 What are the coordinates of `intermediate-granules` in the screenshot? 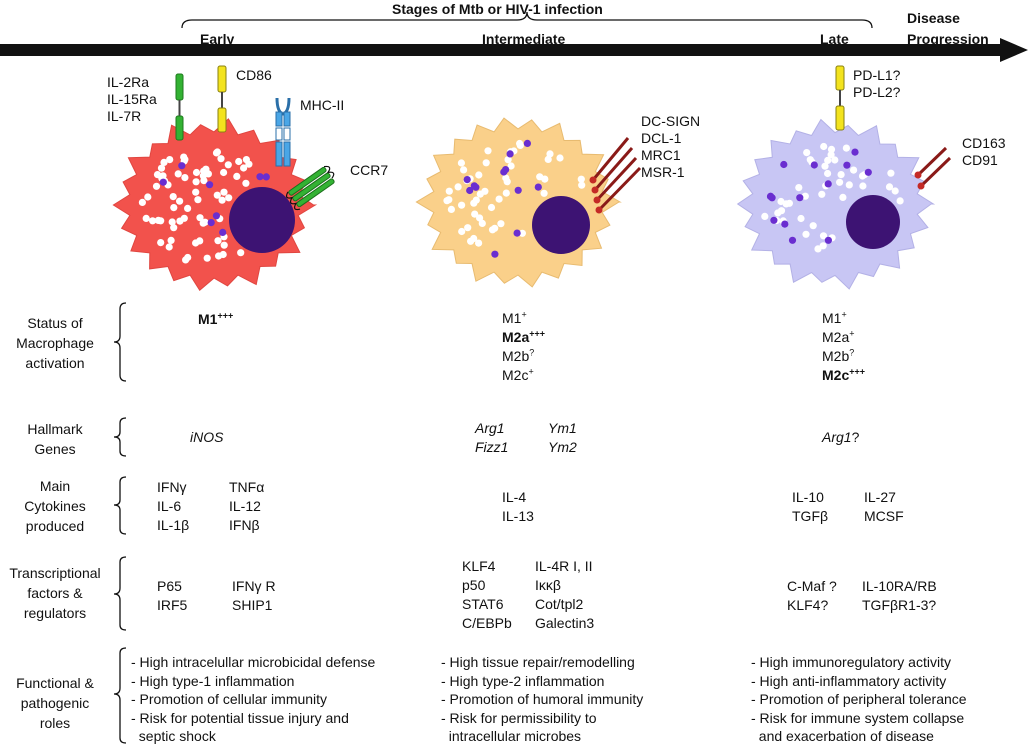 It's located at (514, 198).